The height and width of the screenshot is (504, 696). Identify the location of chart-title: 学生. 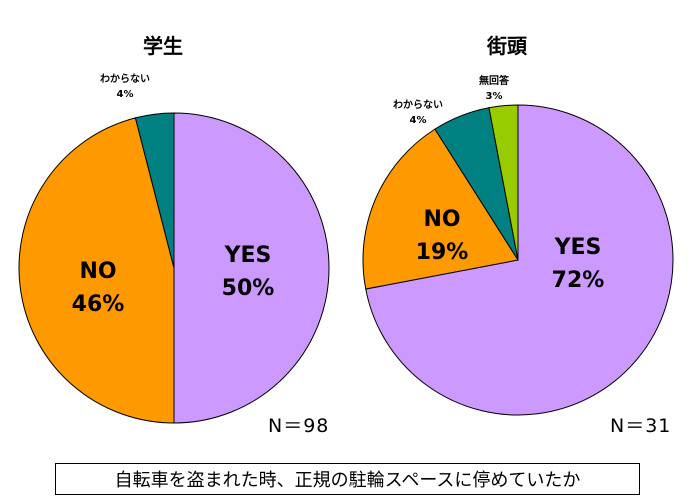
(163, 46).